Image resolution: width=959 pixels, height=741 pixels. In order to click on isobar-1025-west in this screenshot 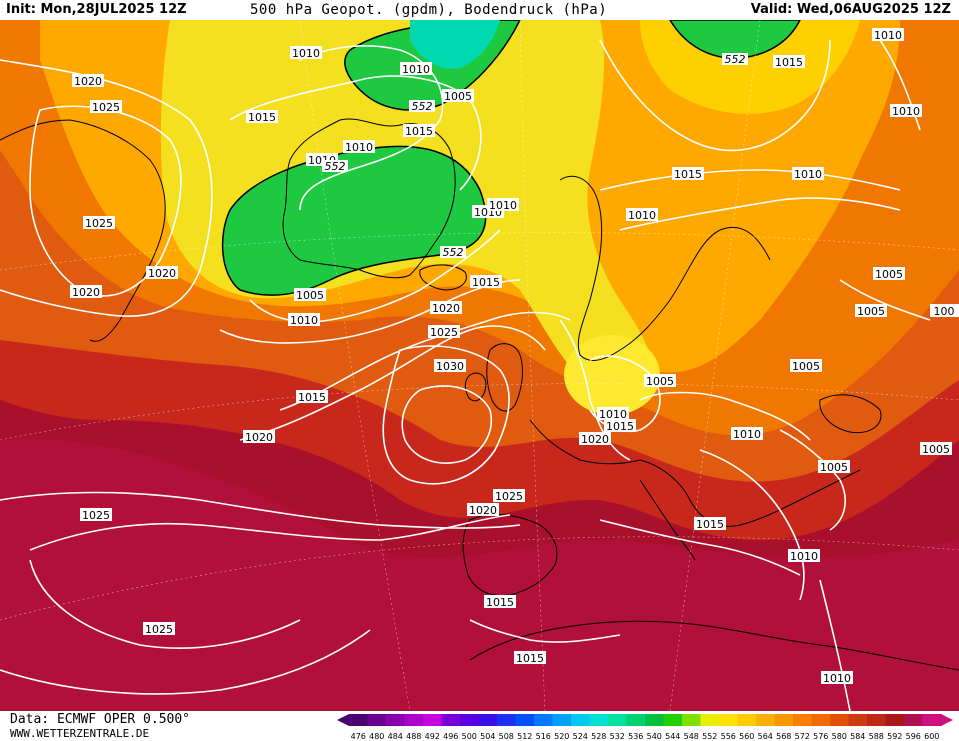, I will do `click(105, 201)`.